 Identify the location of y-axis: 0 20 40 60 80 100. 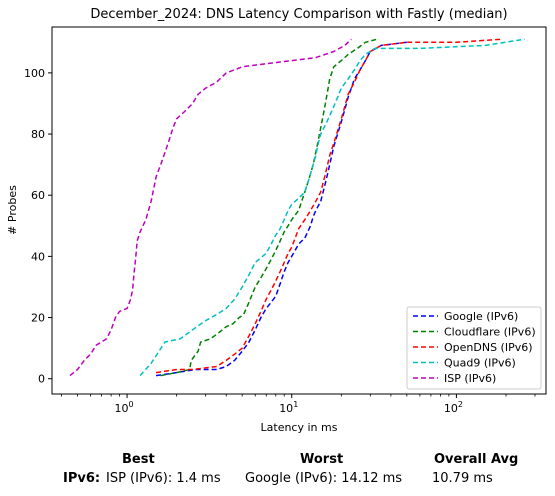
(38, 226).